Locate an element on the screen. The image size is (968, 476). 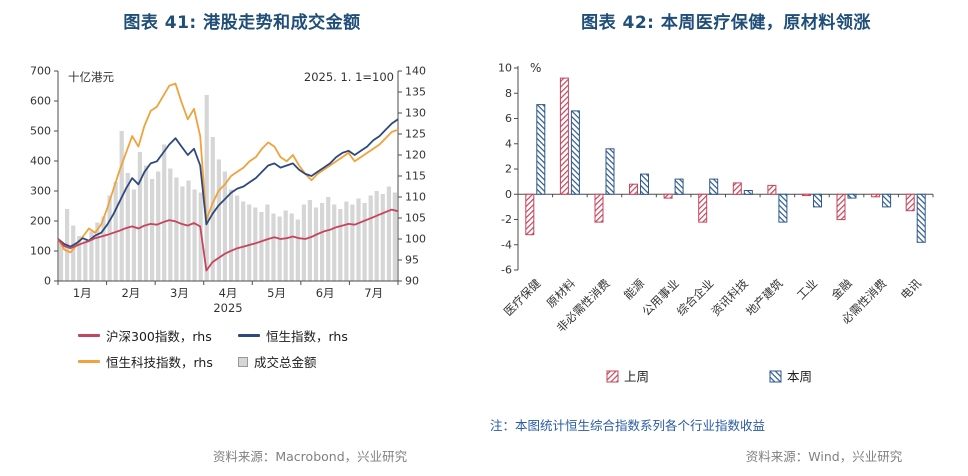
svg-text: 135 is located at coordinates (415, 92).